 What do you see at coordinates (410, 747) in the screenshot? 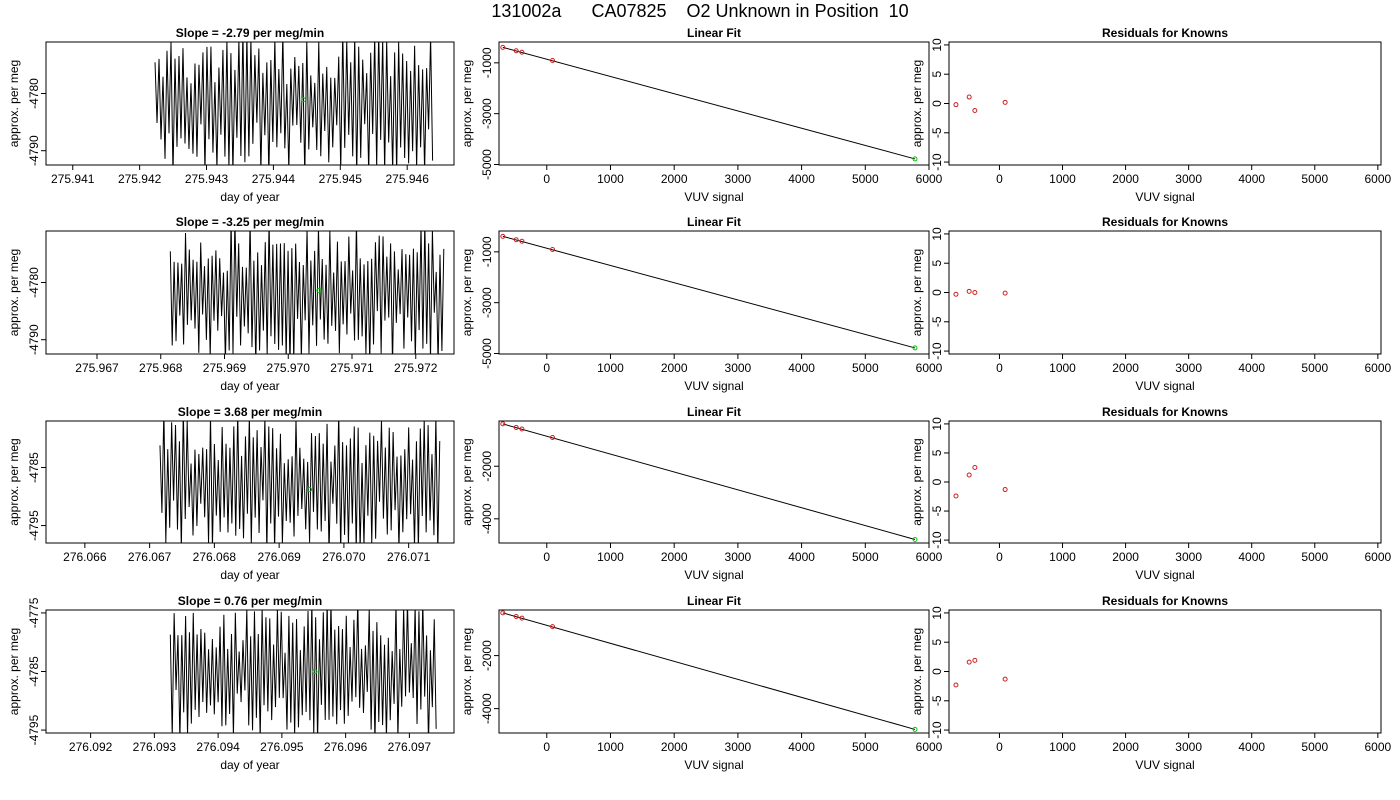
I see `panel-4-1-xtick-label: 276.097` at bounding box center [410, 747].